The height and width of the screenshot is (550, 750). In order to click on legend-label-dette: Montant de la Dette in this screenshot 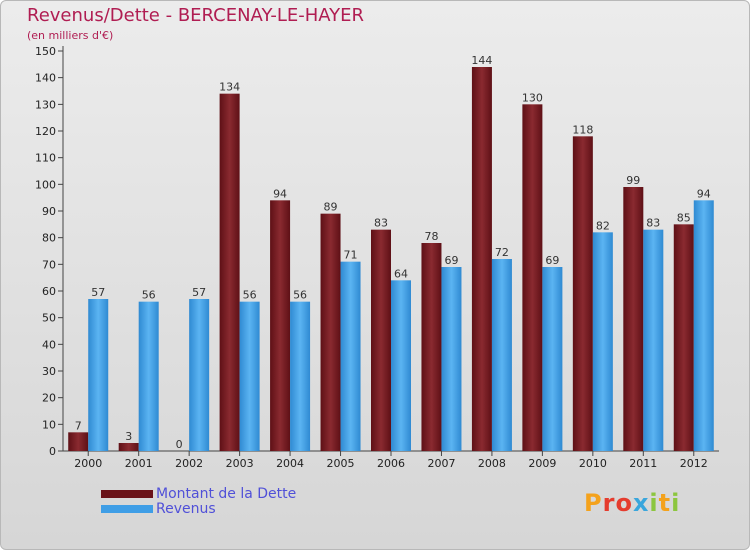, I will do `click(226, 494)`.